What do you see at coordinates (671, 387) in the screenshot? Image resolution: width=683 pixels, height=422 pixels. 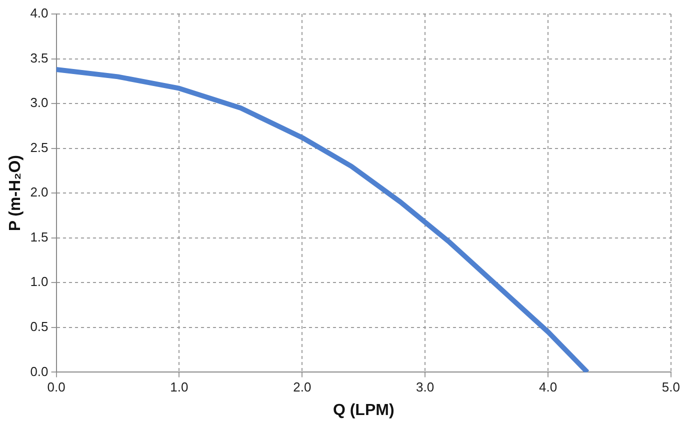 I see `x-tick-label: 5.0` at bounding box center [671, 387].